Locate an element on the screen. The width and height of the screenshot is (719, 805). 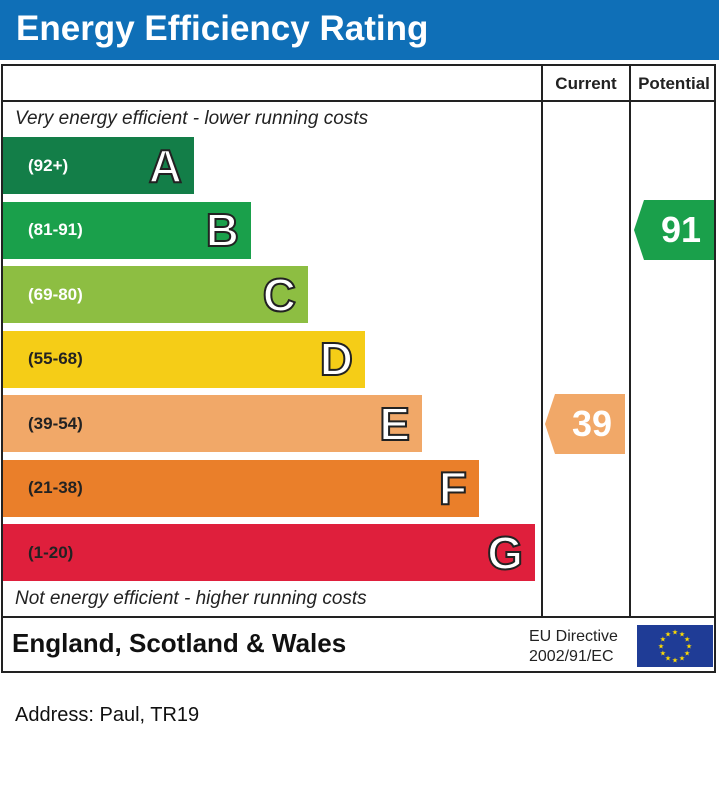
band-f: (21-38) F is located at coordinates (241, 488).